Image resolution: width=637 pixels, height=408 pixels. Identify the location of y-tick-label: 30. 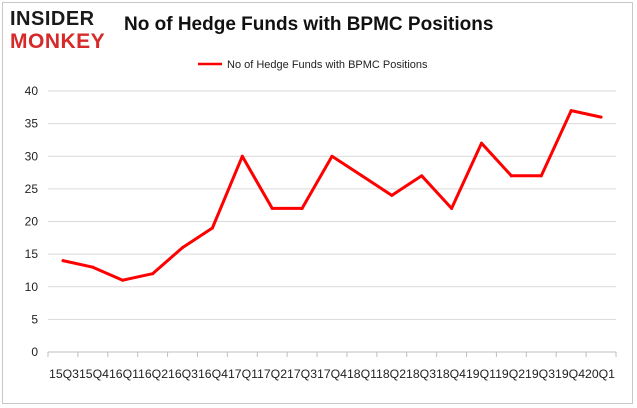
(32, 156).